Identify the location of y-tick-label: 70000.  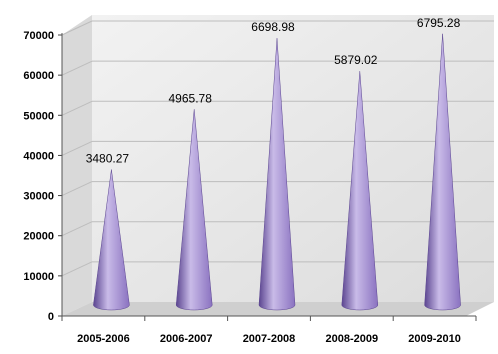
(38, 36).